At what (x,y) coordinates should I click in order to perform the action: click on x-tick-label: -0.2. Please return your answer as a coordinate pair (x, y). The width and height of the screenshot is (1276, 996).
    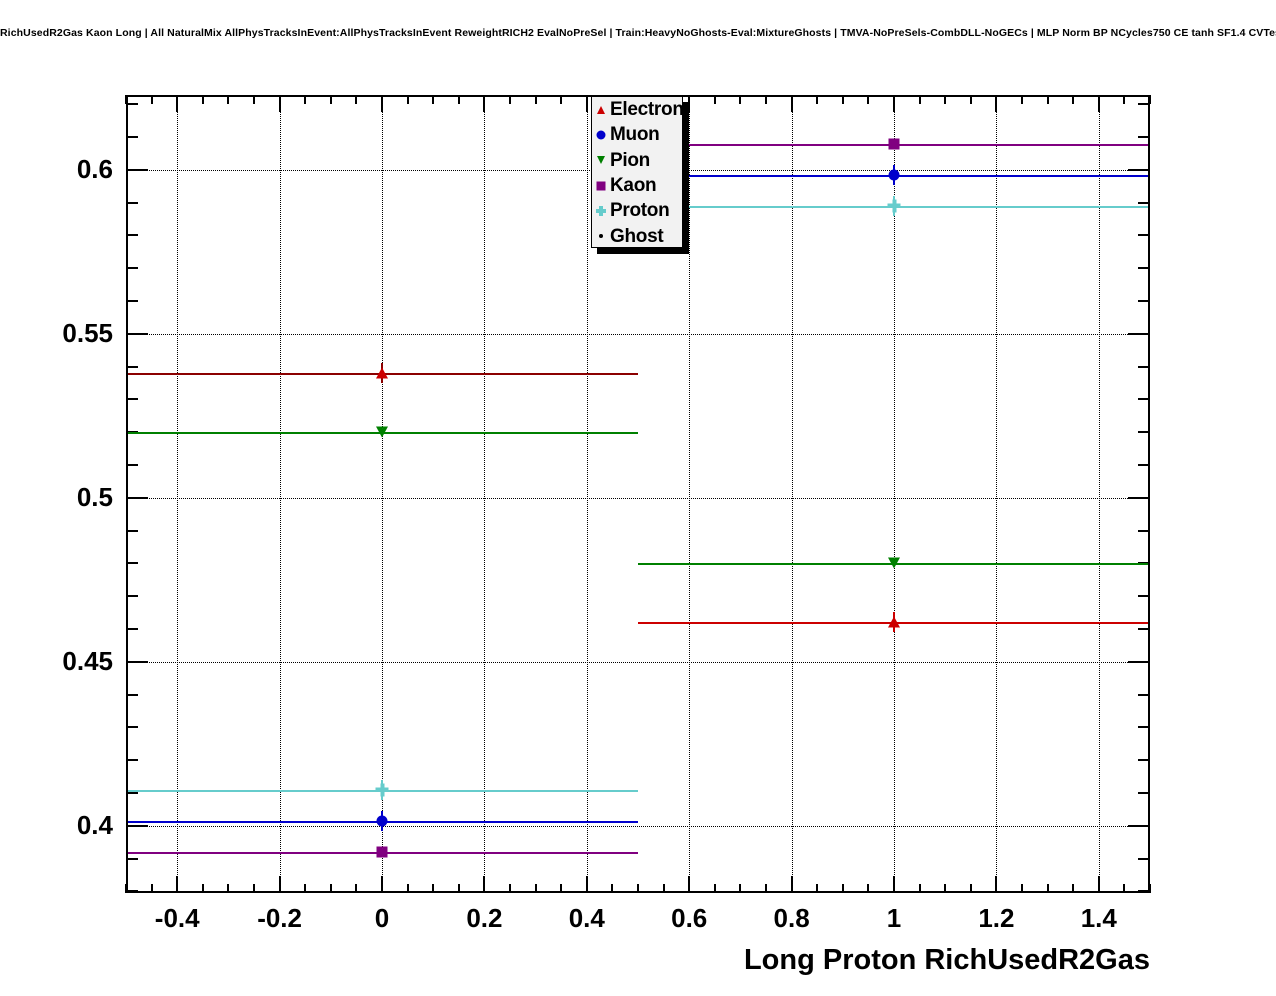
    Looking at the image, I should click on (279, 918).